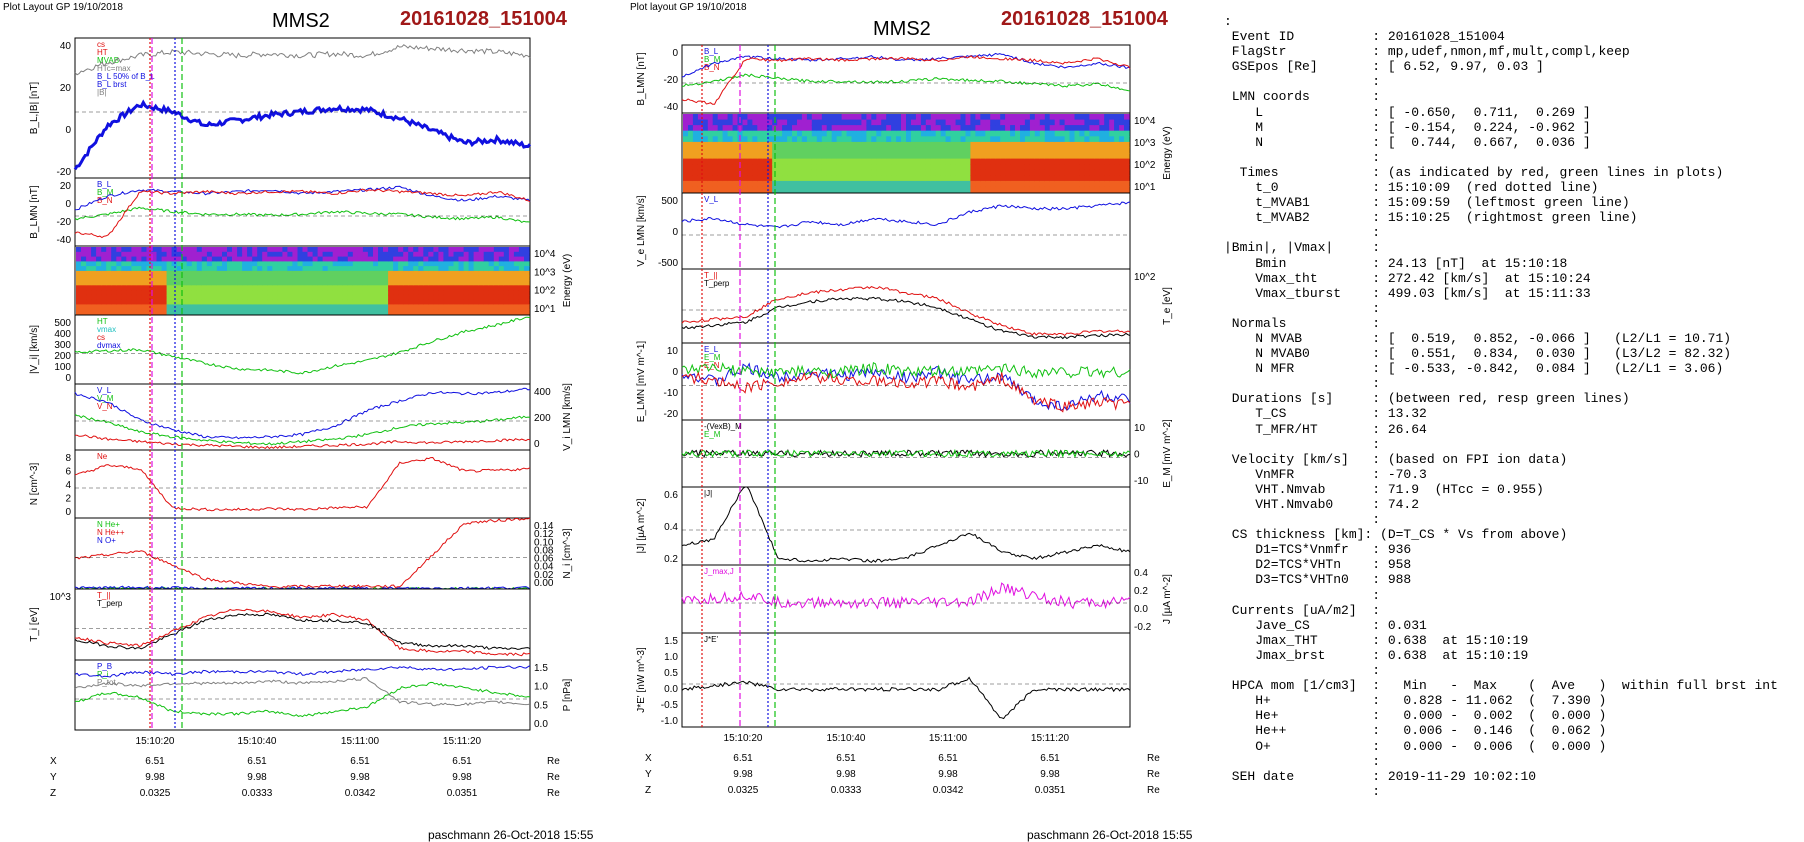  What do you see at coordinates (1153, 758) in the screenshot?
I see `coord-unit: Re` at bounding box center [1153, 758].